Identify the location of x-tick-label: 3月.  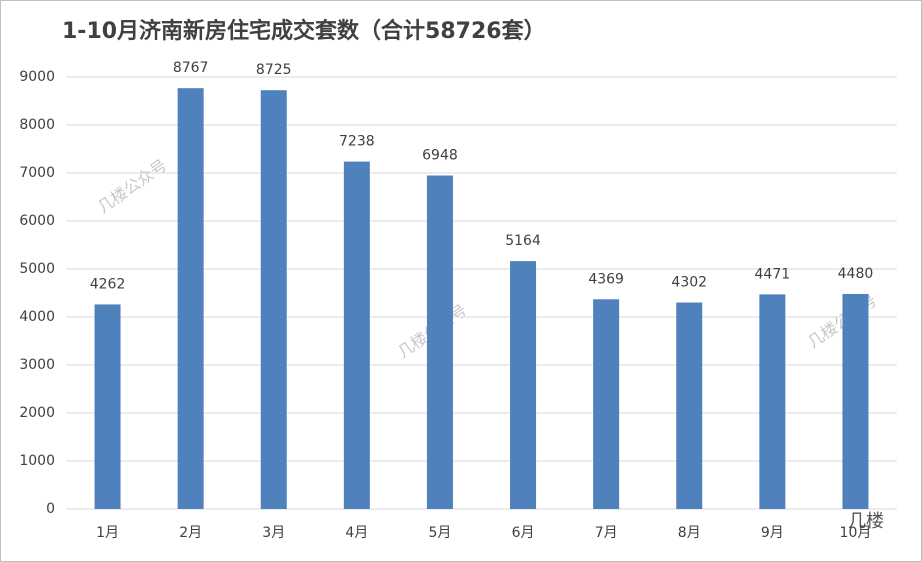
(273, 533).